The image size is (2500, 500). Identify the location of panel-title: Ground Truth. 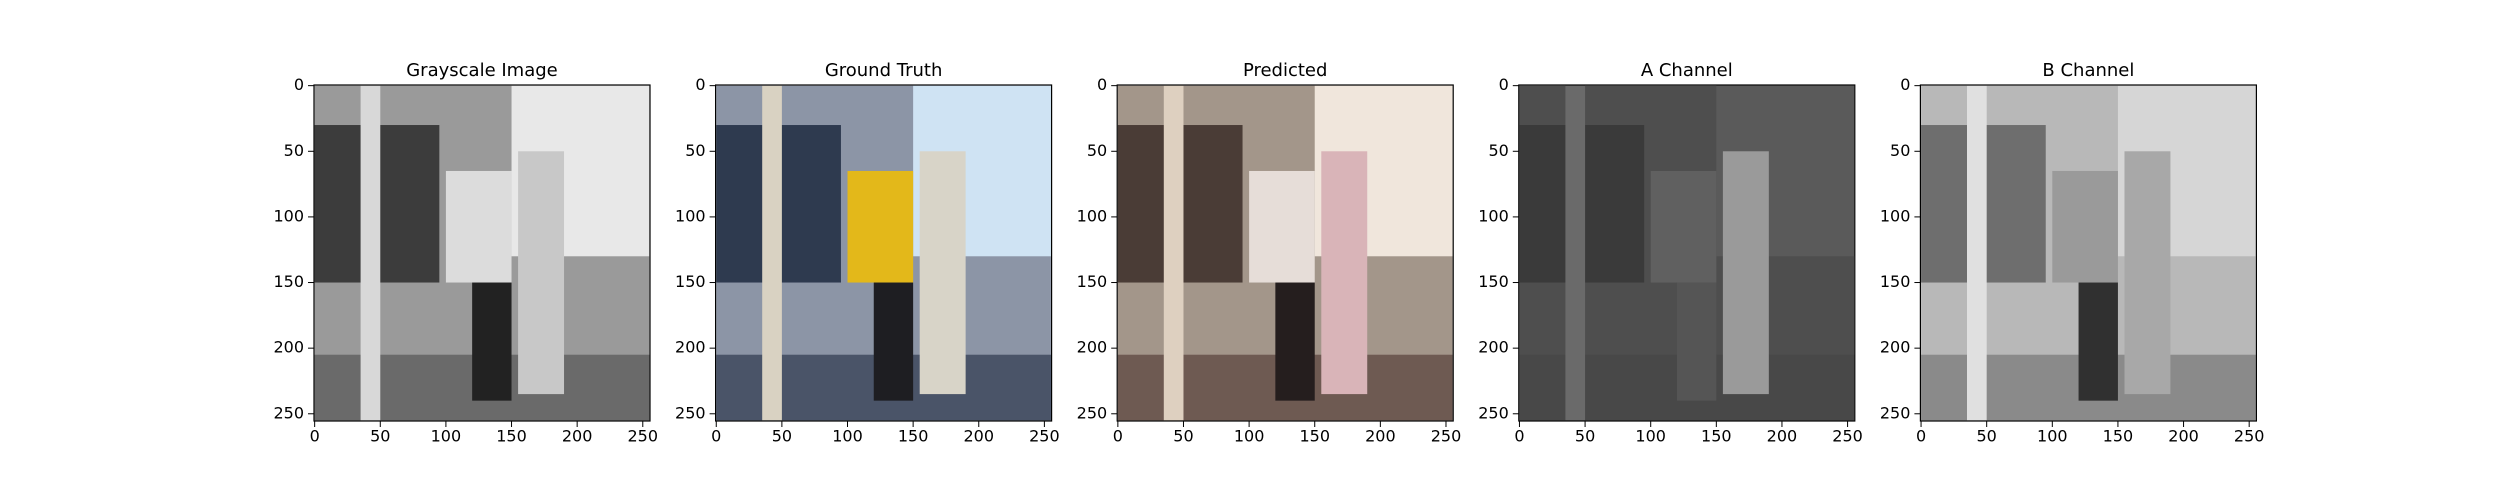
(884, 70).